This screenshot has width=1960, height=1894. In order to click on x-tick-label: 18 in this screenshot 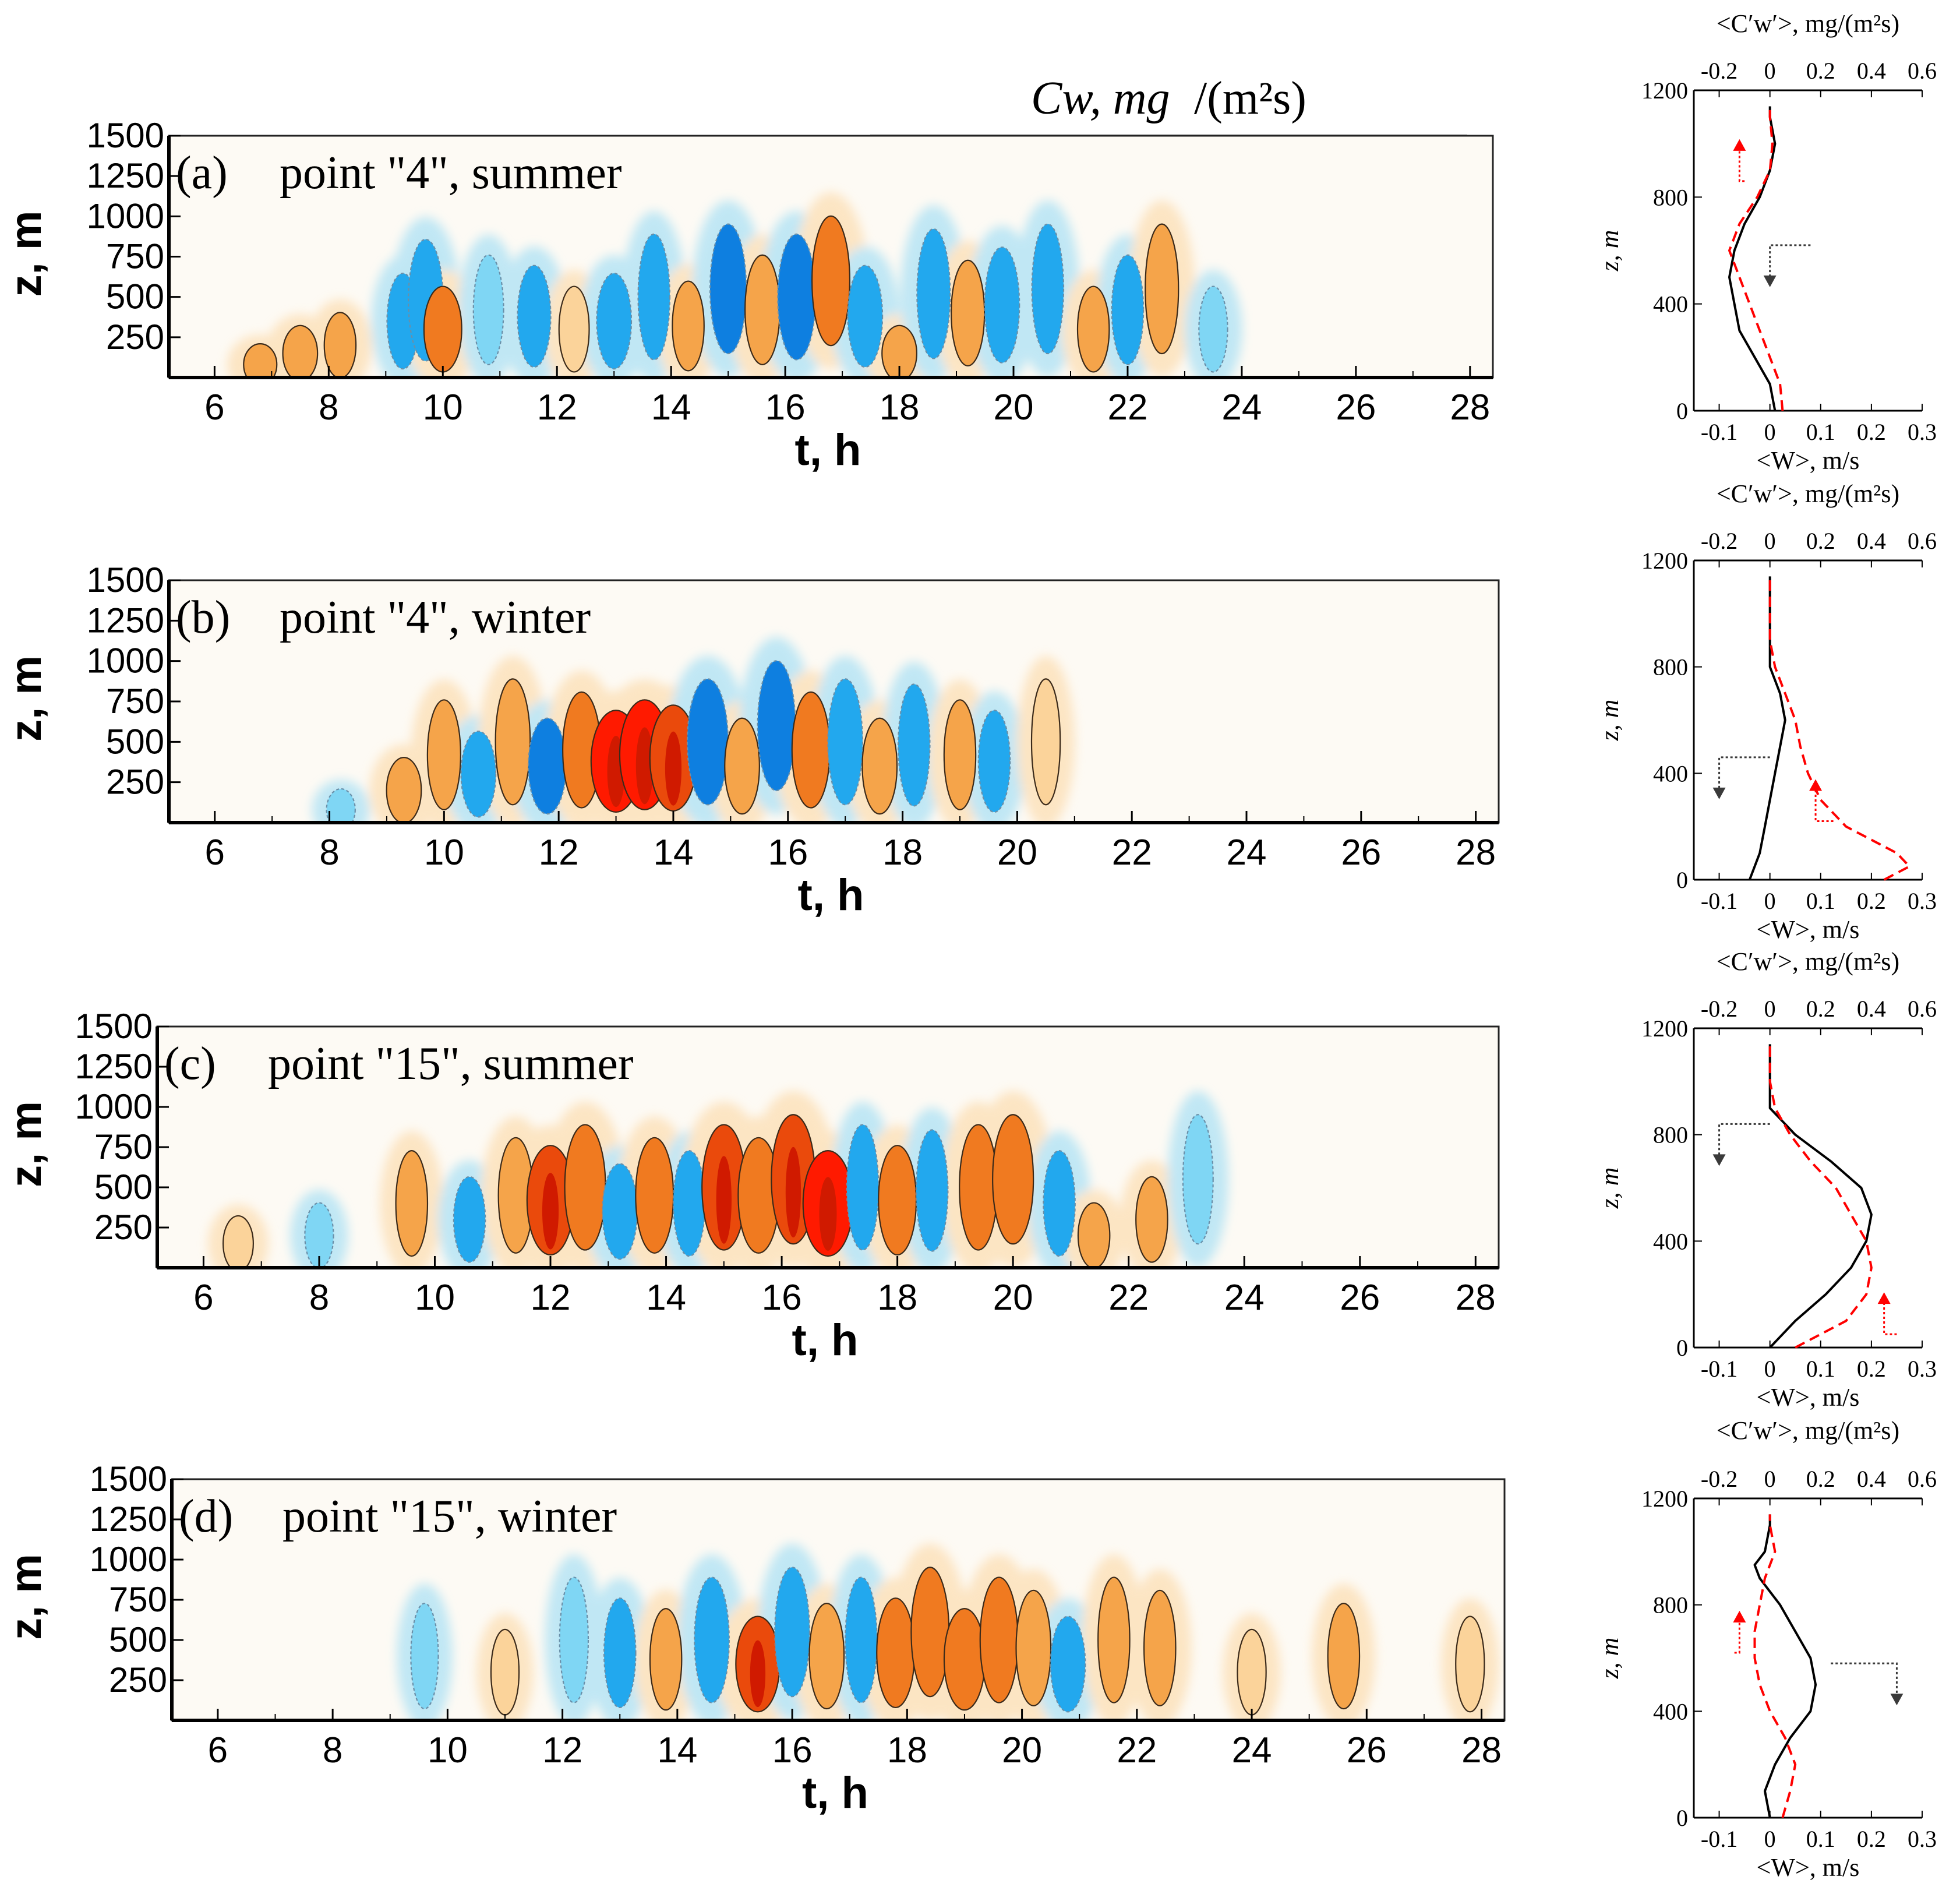, I will do `click(903, 853)`.